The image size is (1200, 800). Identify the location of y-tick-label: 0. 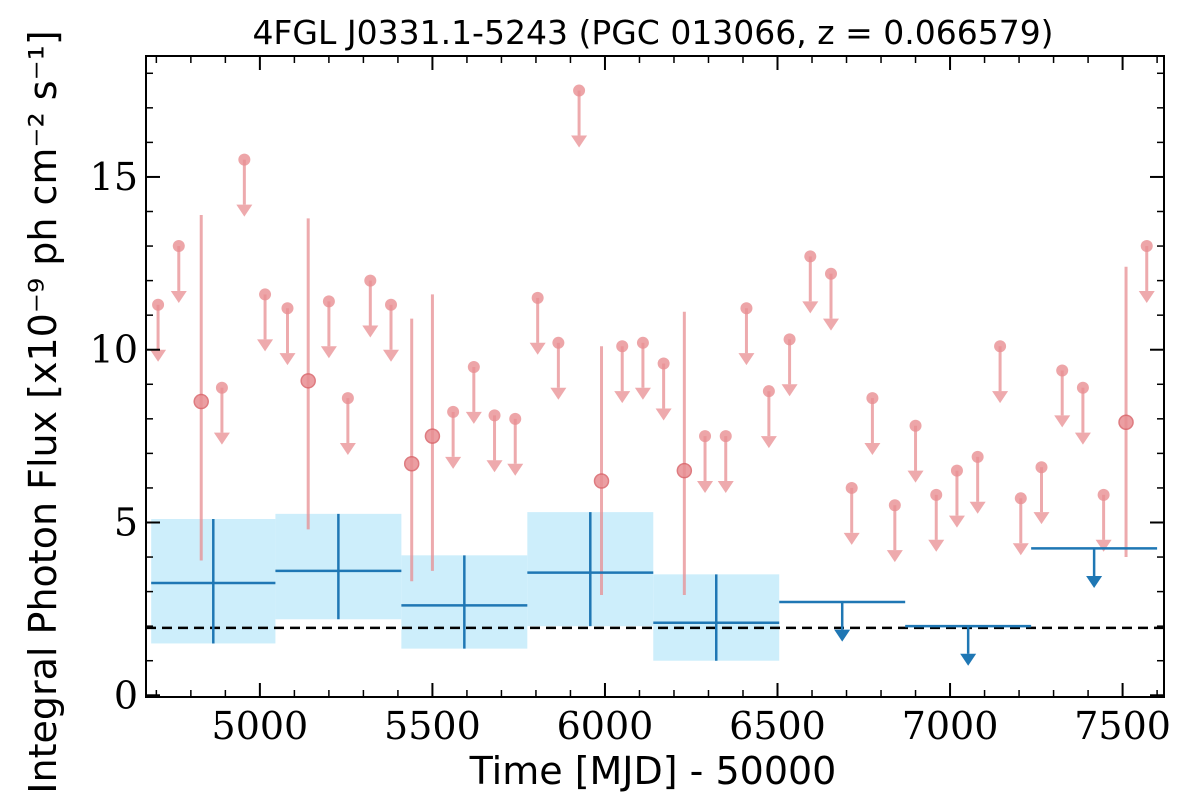
(126, 695).